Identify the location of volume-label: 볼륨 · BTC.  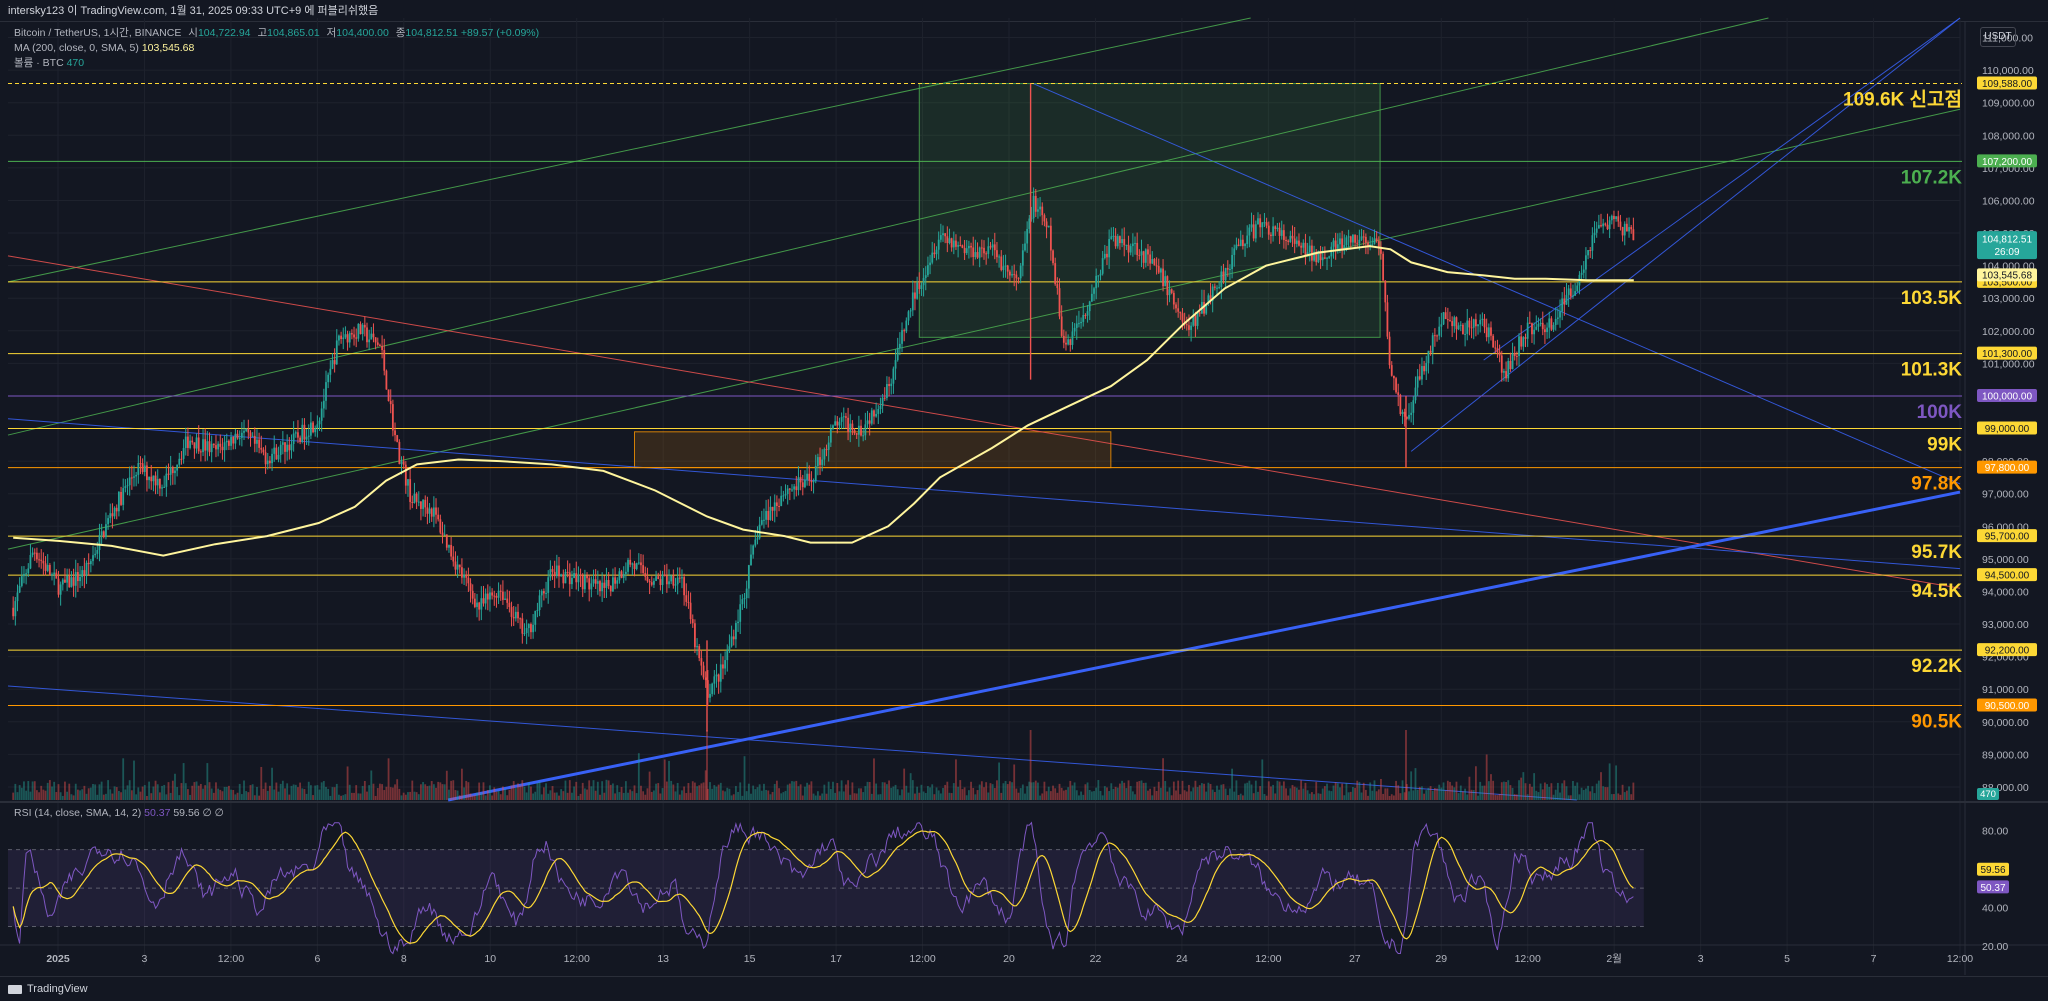
(39, 63).